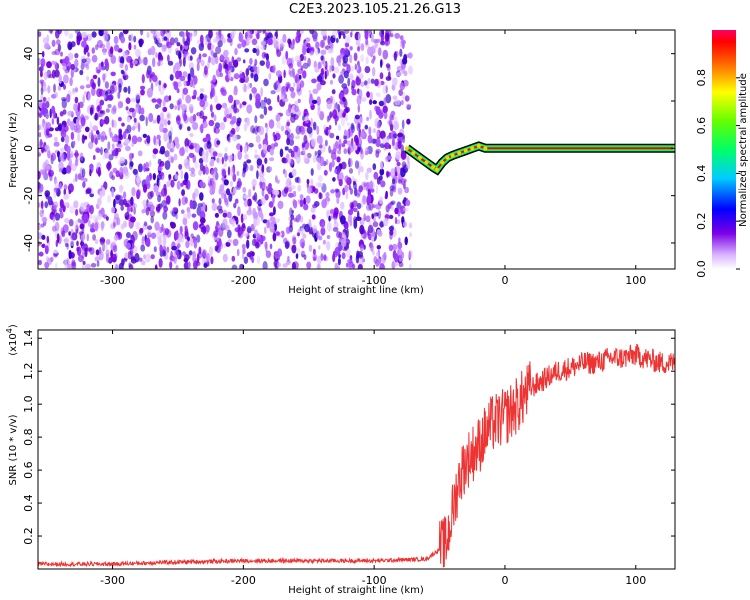 This screenshot has width=750, height=600. Describe the element at coordinates (13, 150) in the screenshot. I see `top-y-axis-label: Frequency (Hz)` at that location.